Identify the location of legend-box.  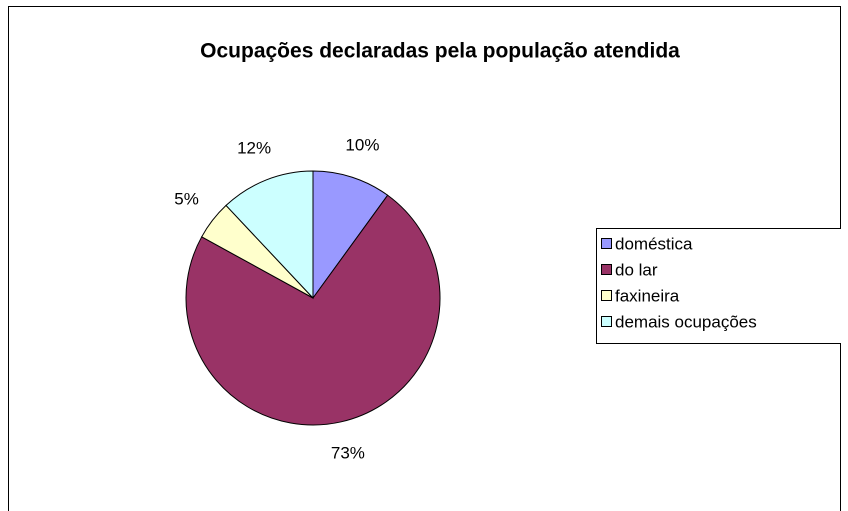
(718, 286).